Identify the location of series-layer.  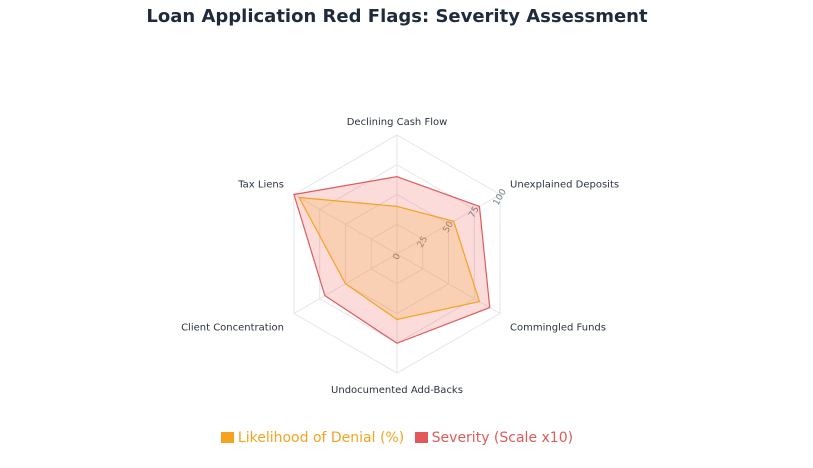
(392, 260).